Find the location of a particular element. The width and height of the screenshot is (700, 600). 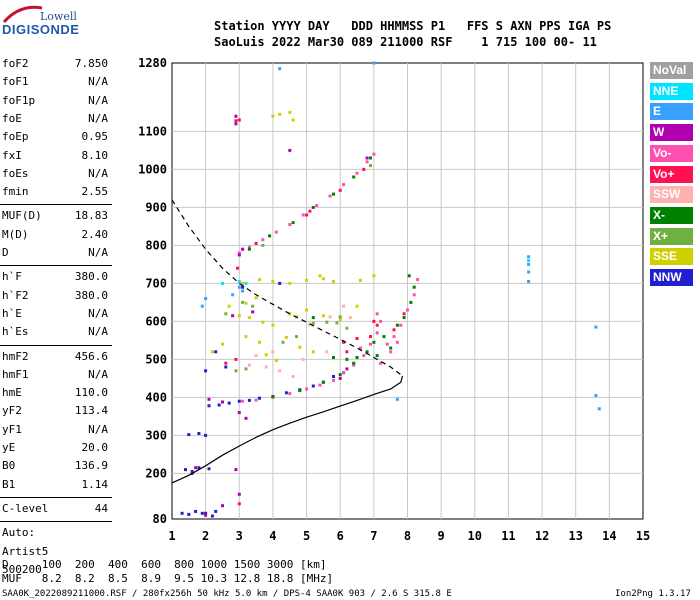

x-tick-label: 6 is located at coordinates (340, 536).